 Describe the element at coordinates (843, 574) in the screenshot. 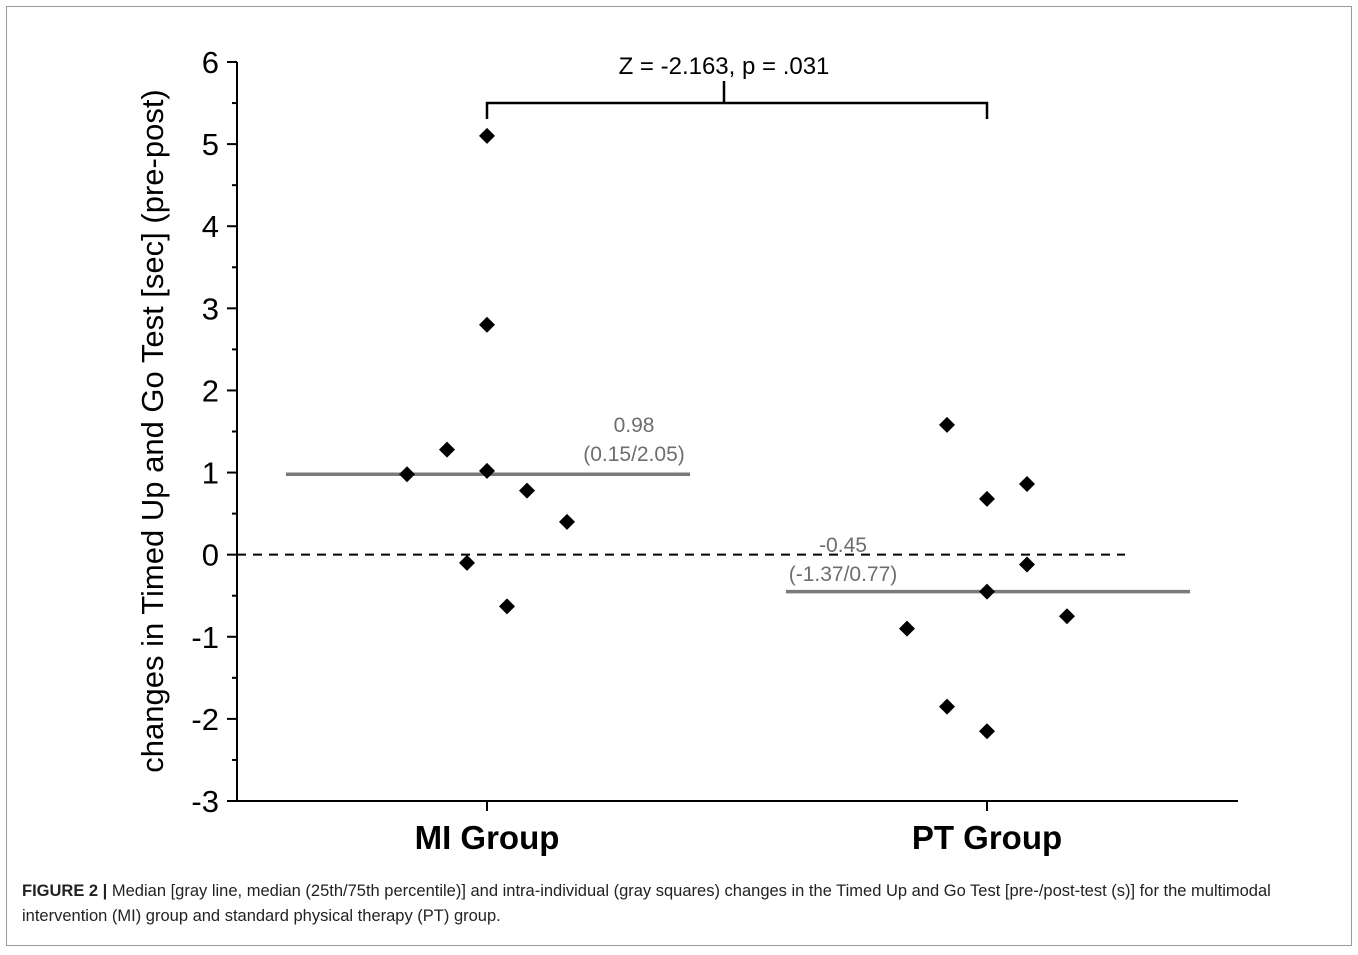

I see `iqr-label: (-1.37/0.77)` at that location.